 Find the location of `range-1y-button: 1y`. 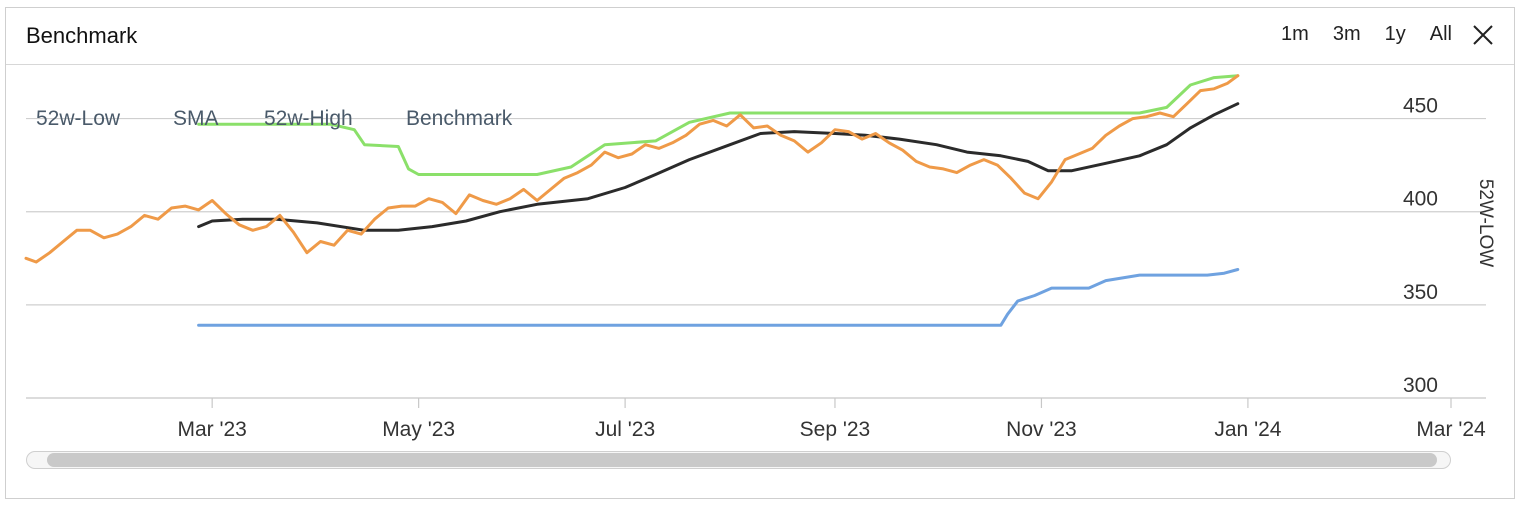

range-1y-button: 1y is located at coordinates (1395, 34).